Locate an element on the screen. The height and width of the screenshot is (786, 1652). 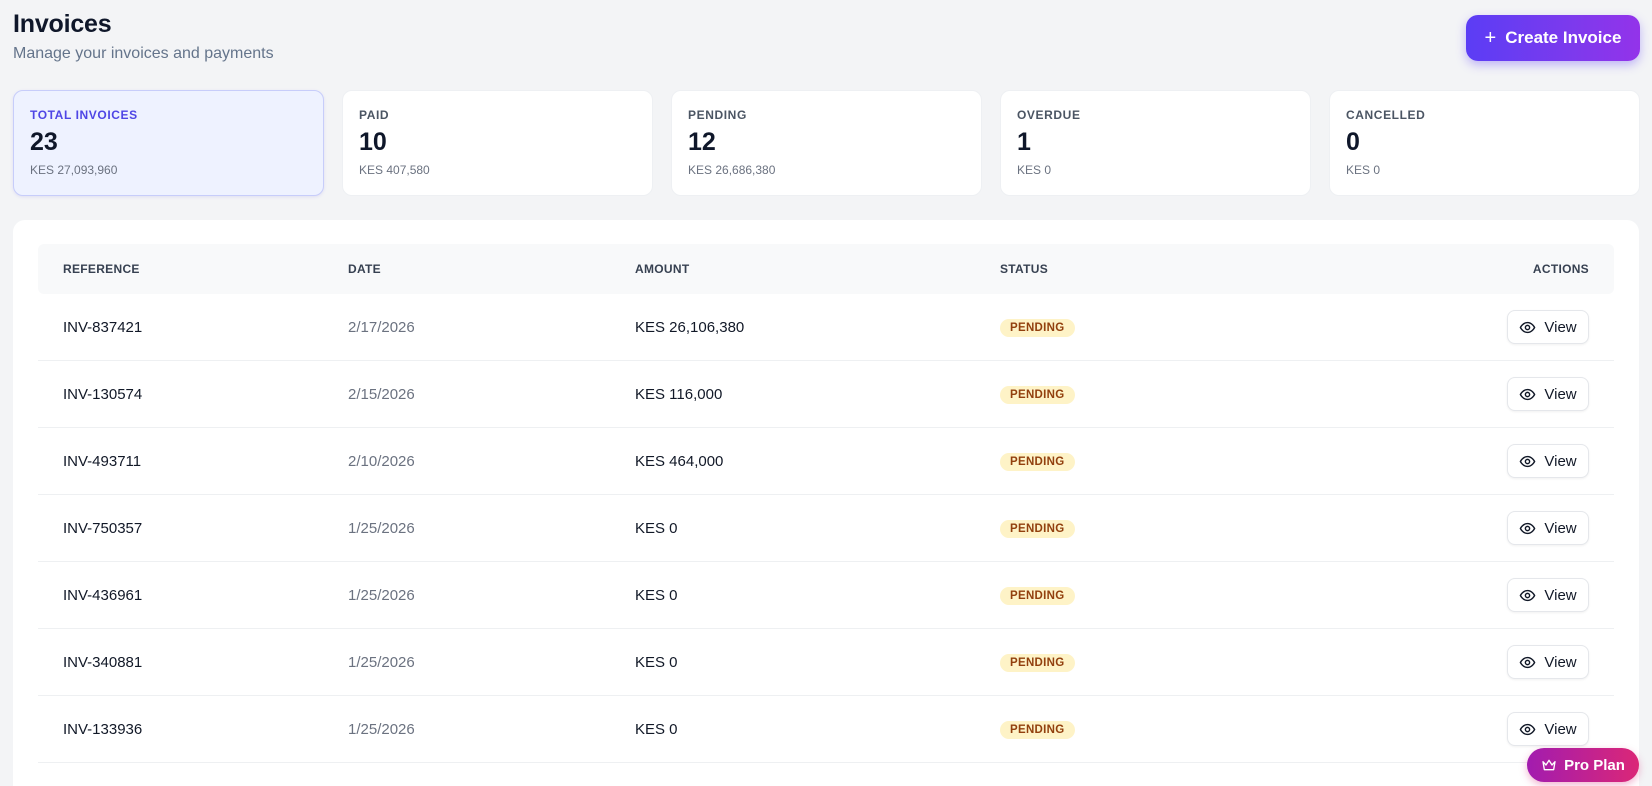
invoice-reference: INV-493711 is located at coordinates (102, 461).